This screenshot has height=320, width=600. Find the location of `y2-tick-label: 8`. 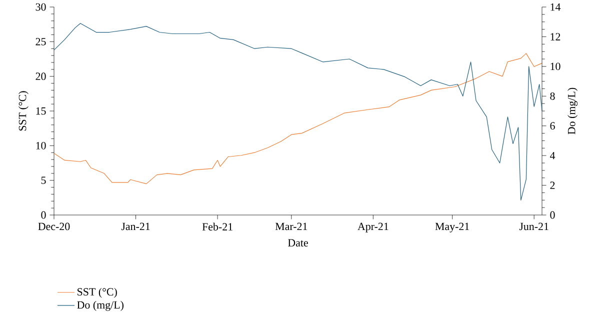

y2-tick-label: 8 is located at coordinates (552, 96).